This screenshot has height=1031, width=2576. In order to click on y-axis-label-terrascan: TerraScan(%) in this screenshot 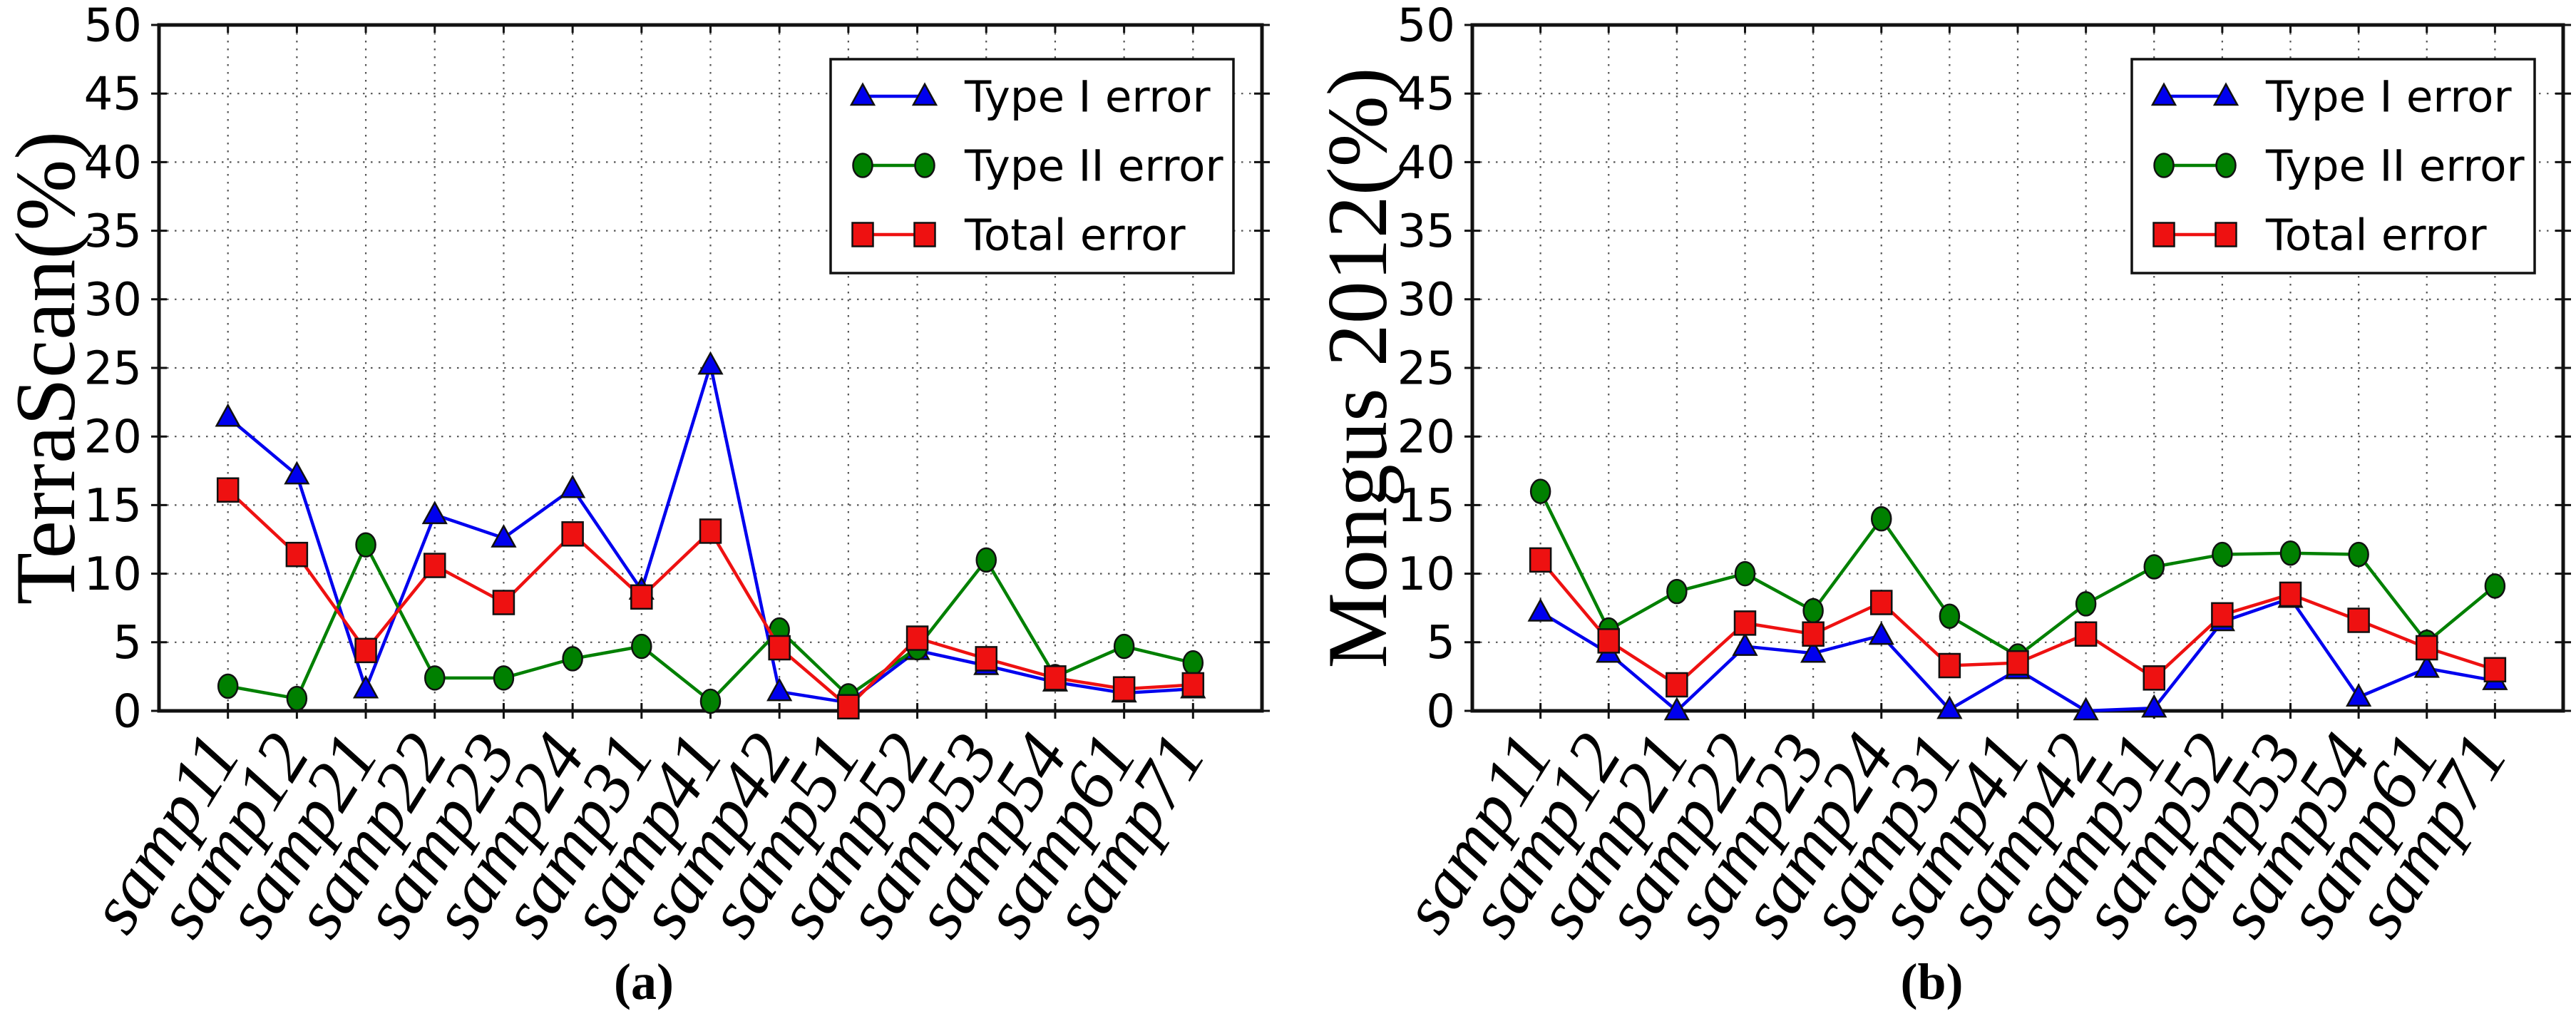, I will do `click(46, 368)`.